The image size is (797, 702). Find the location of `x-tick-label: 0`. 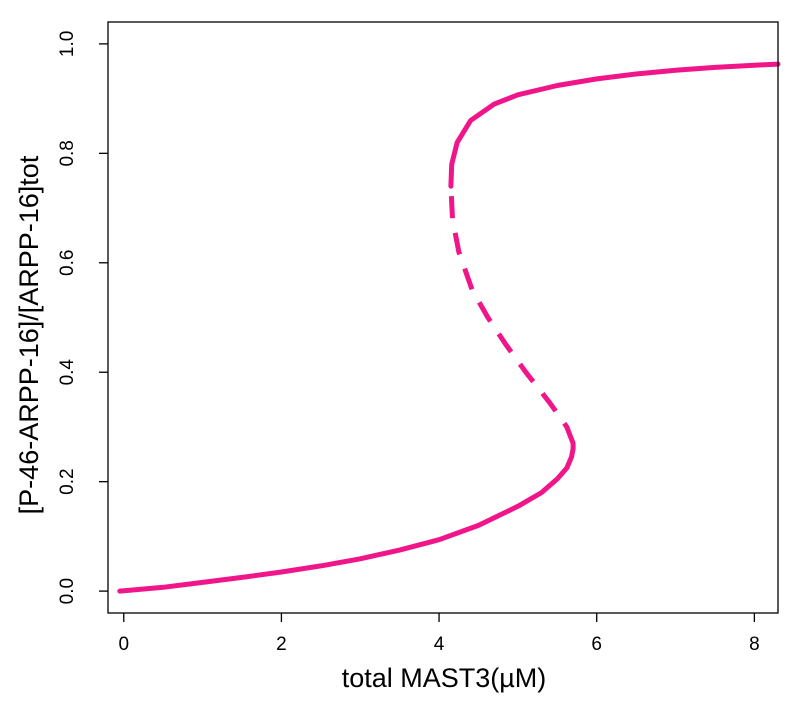

x-tick-label: 0 is located at coordinates (123, 644).